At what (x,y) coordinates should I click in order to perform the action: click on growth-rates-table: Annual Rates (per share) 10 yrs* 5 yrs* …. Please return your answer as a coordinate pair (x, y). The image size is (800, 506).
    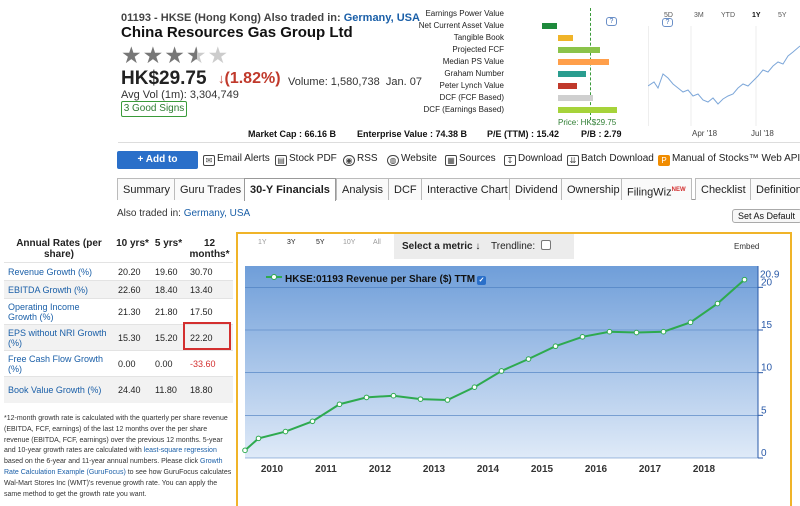
    Looking at the image, I should click on (118, 319).